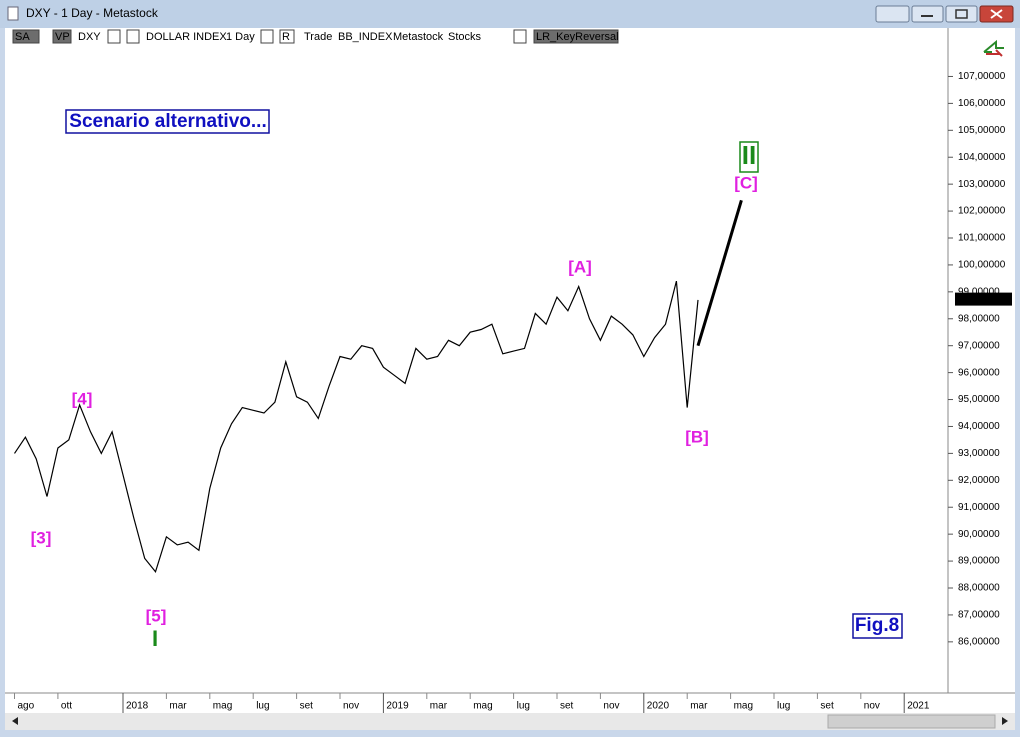  What do you see at coordinates (658, 706) in the screenshot?
I see `x-tick-label: 2020` at bounding box center [658, 706].